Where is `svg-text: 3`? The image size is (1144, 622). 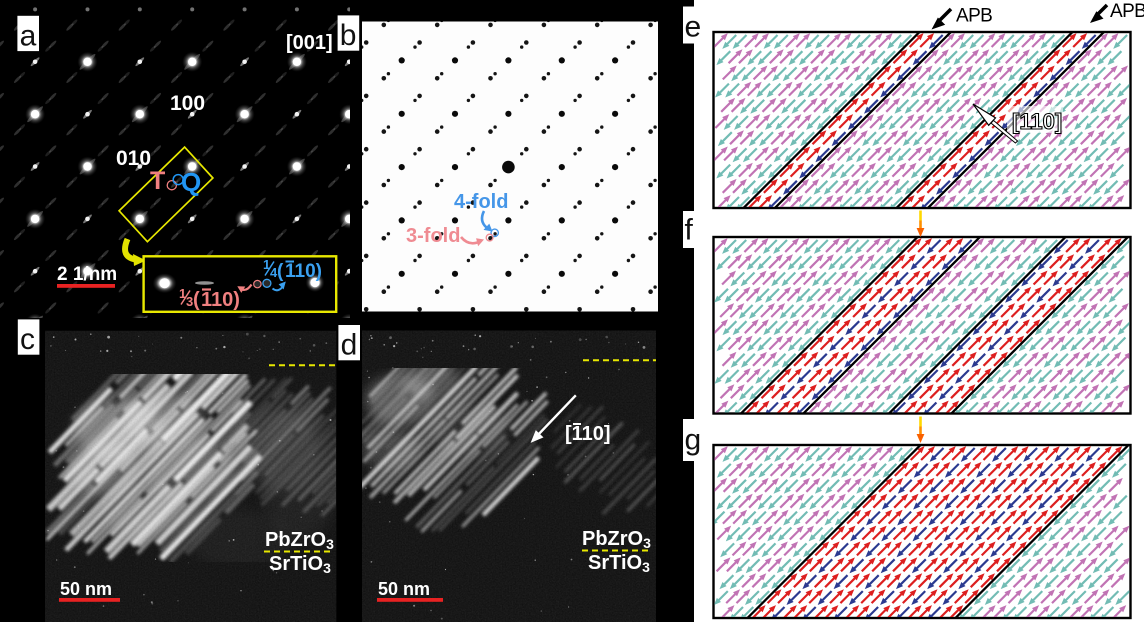 svg-text: 3 is located at coordinates (189, 301).